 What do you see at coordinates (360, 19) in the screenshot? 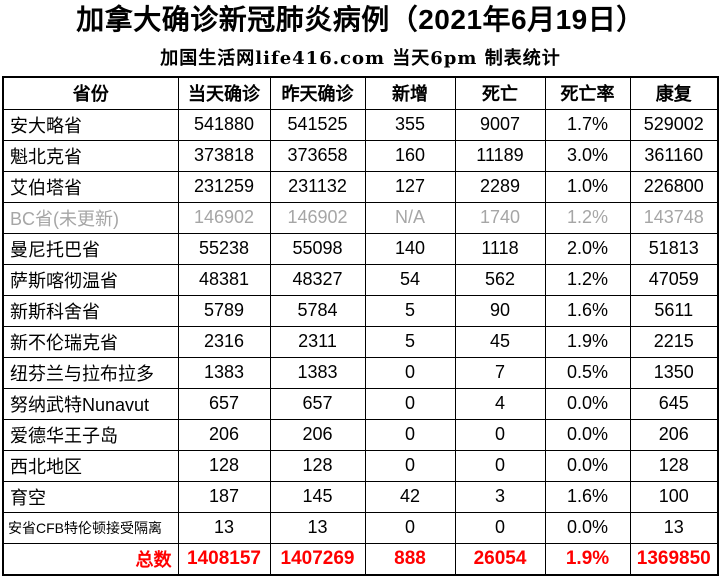
I see `page-title: 加拿大确诊新冠肺炎病例（2021年6月19日）` at bounding box center [360, 19].